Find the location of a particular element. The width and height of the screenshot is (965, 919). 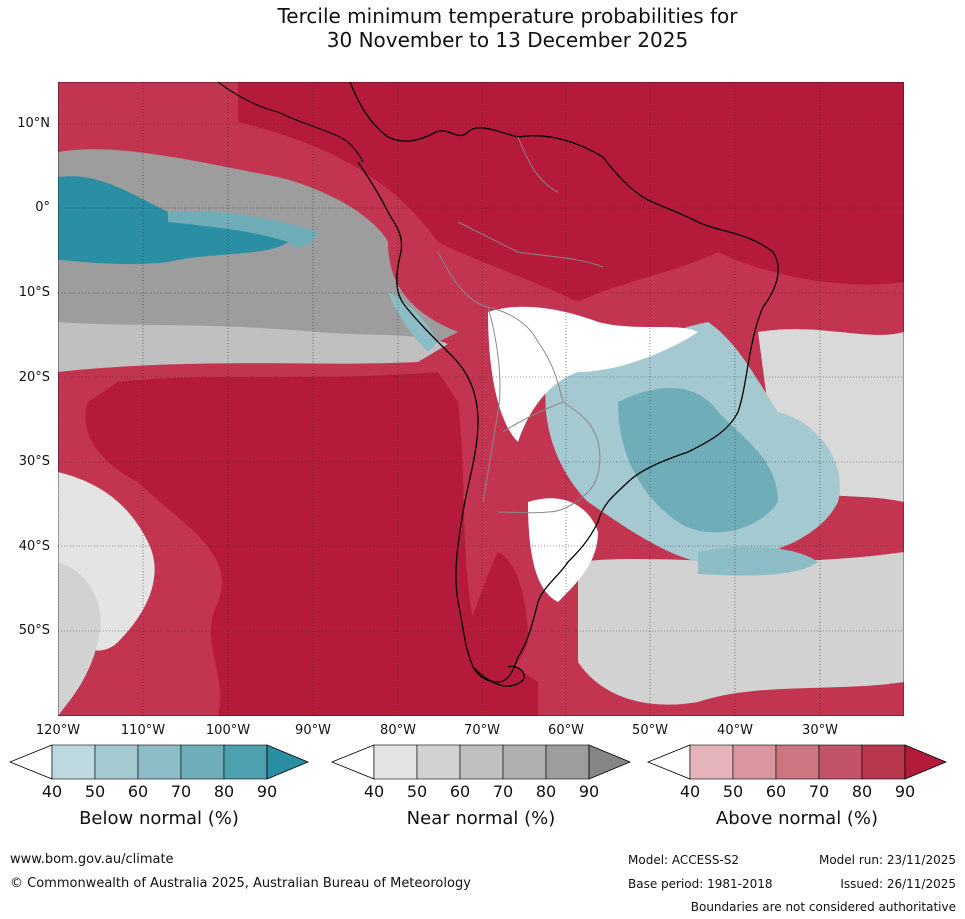

above-normal-title: Above normal (%) is located at coordinates (797, 818).